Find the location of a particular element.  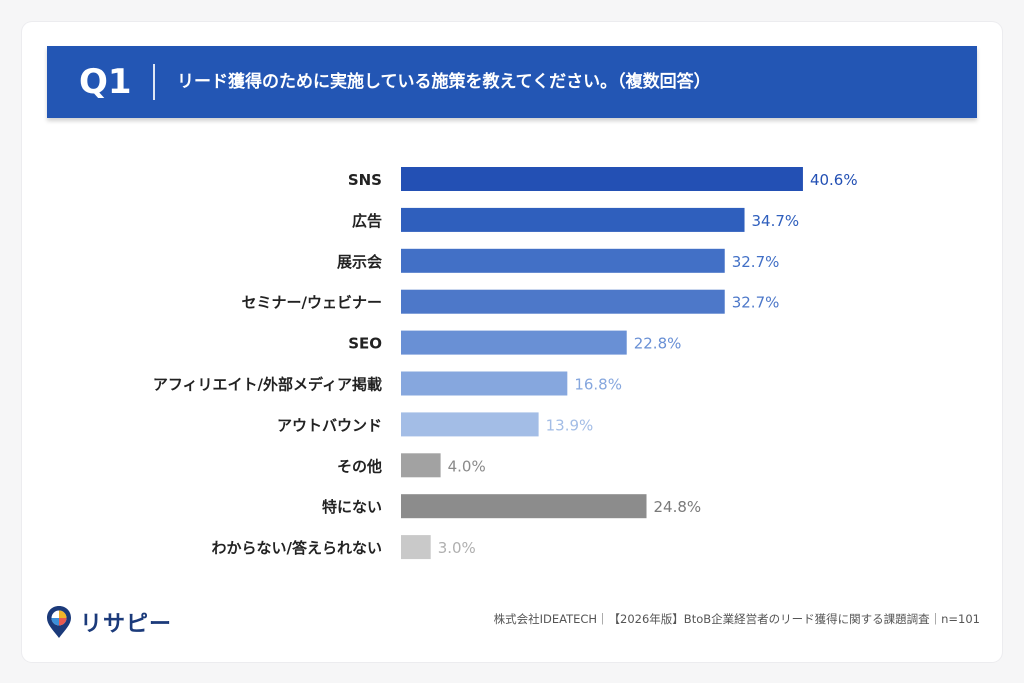

pin-logo-icon is located at coordinates (59, 622).